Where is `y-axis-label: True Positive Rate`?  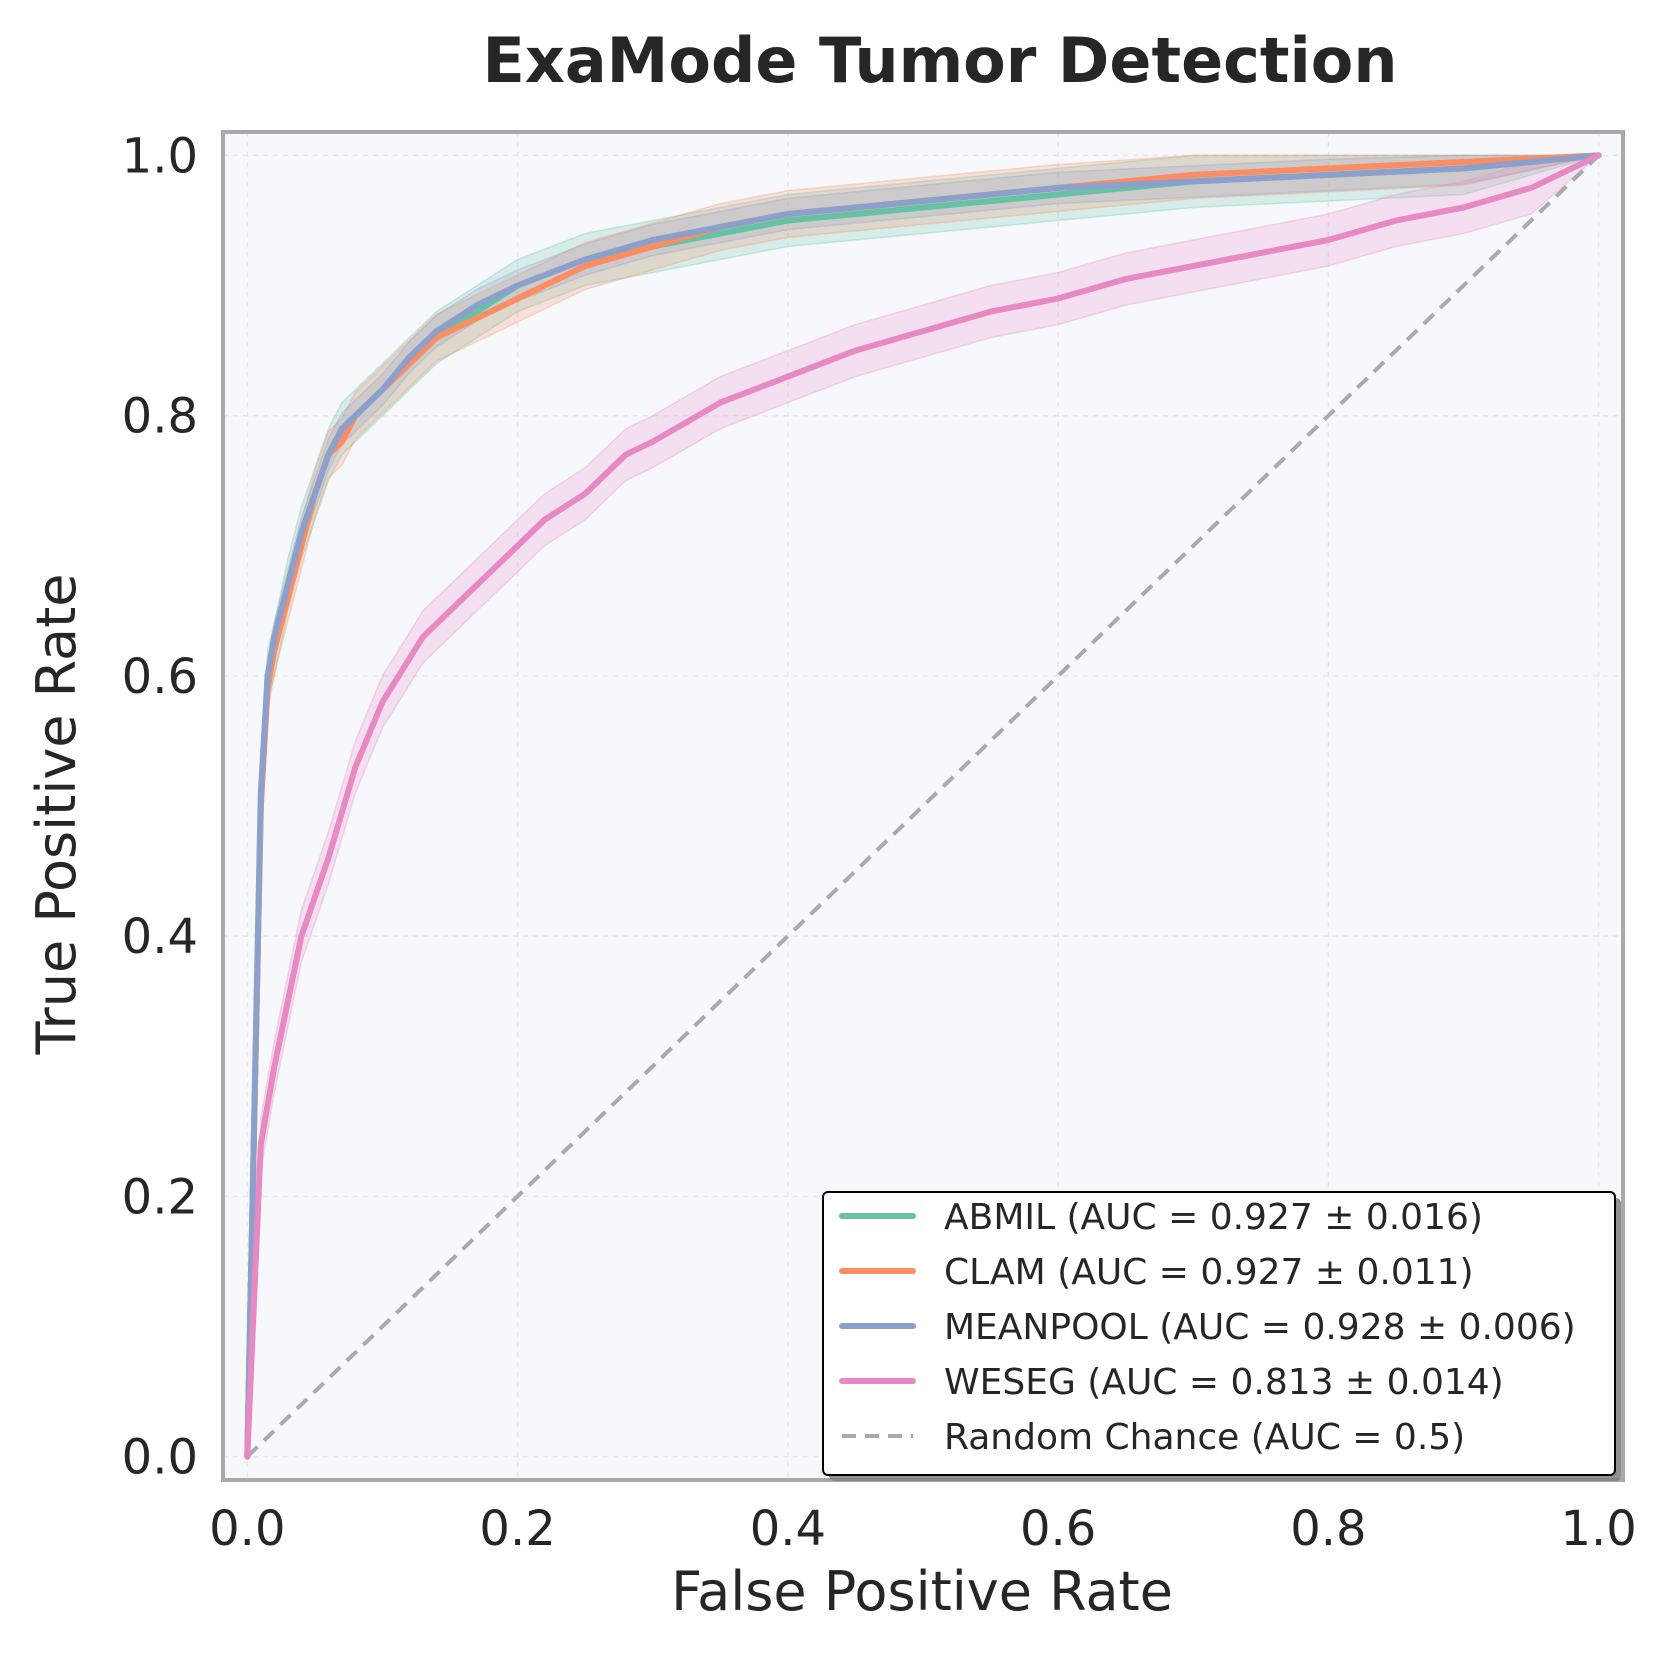
y-axis-label: True Positive Rate is located at coordinates (56, 814).